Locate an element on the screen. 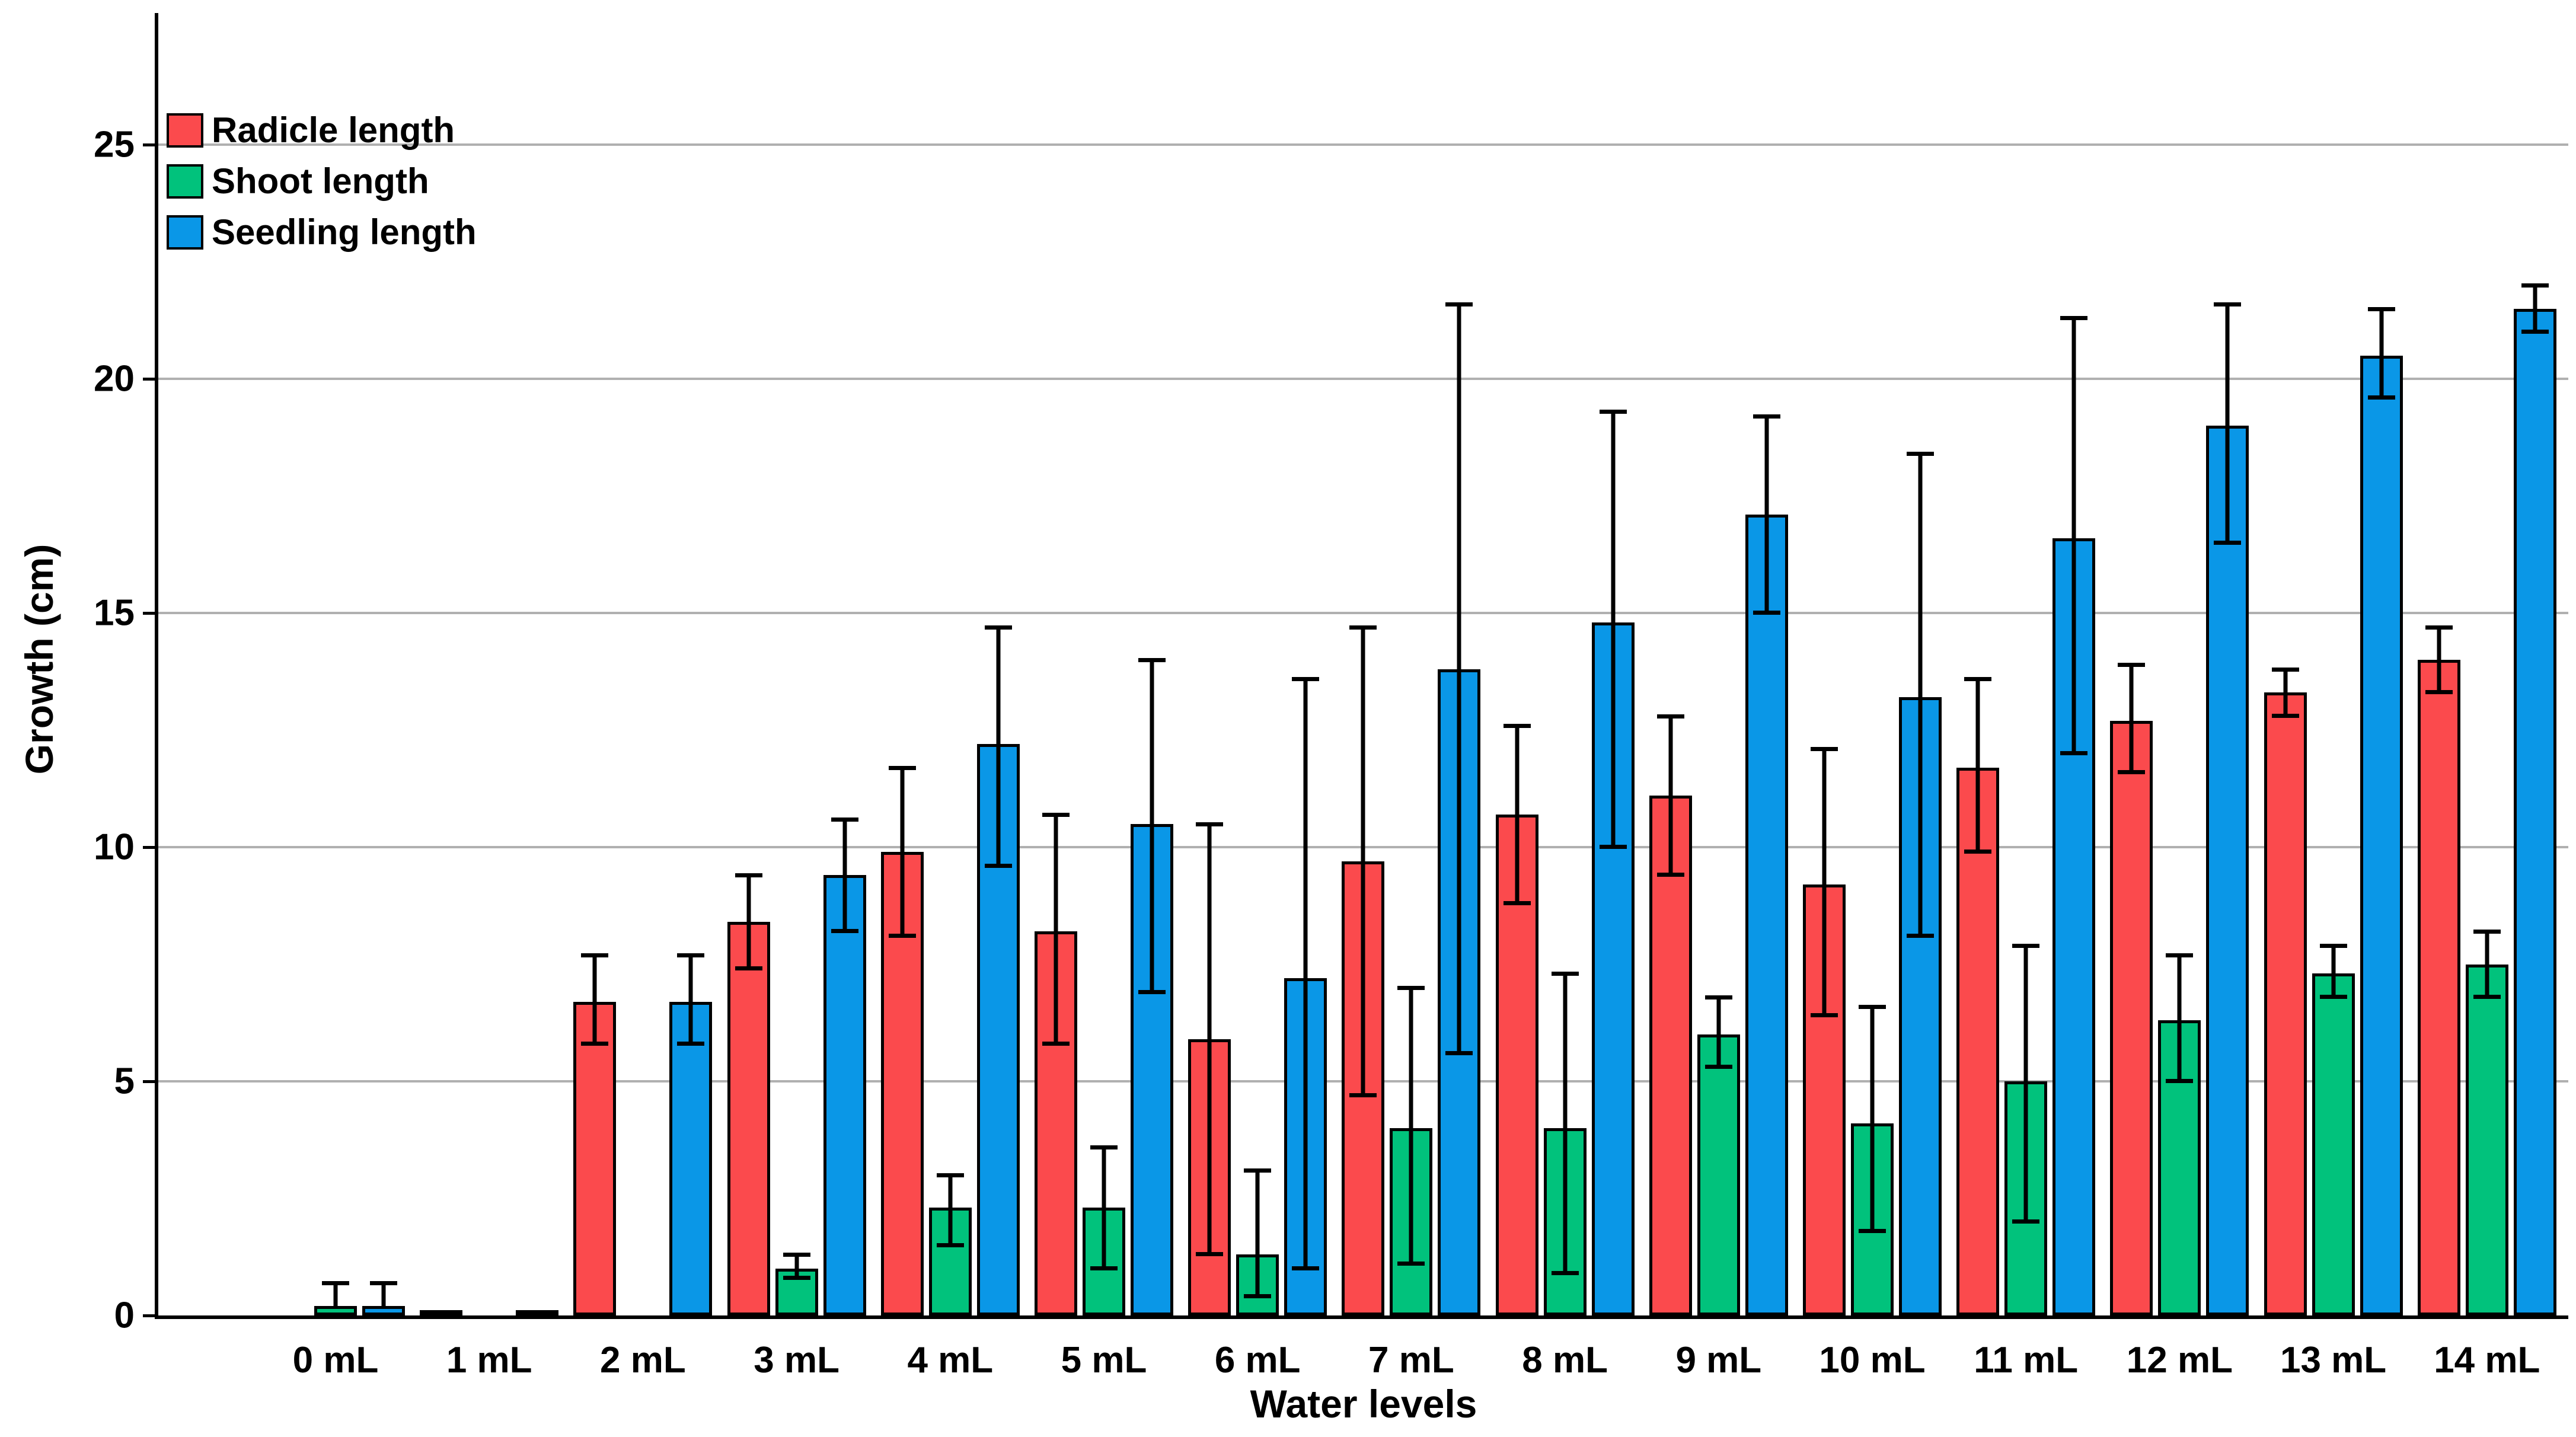 Image resolution: width=2576 pixels, height=1437 pixels. legend-label: Shoot length is located at coordinates (320, 181).